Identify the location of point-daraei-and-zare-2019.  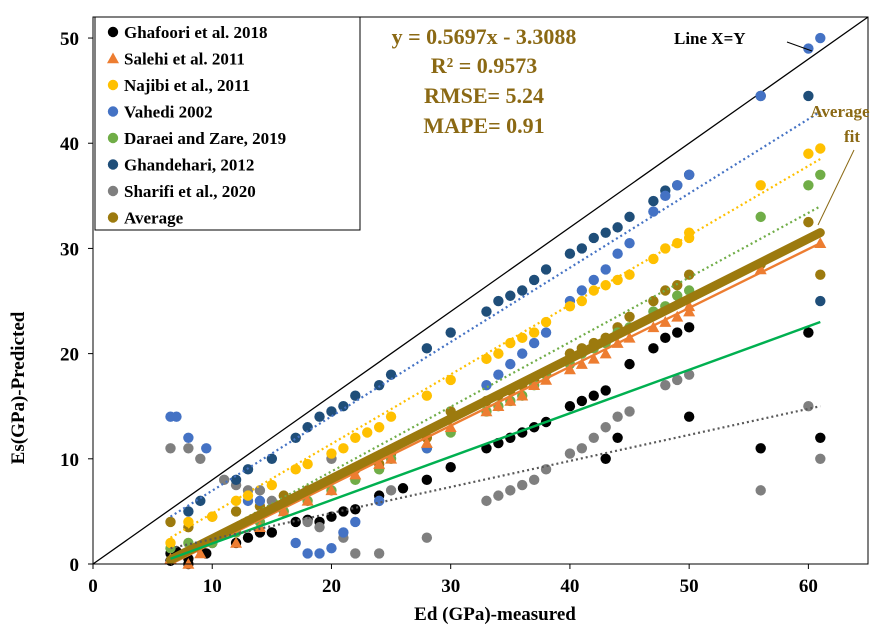
(760, 217).